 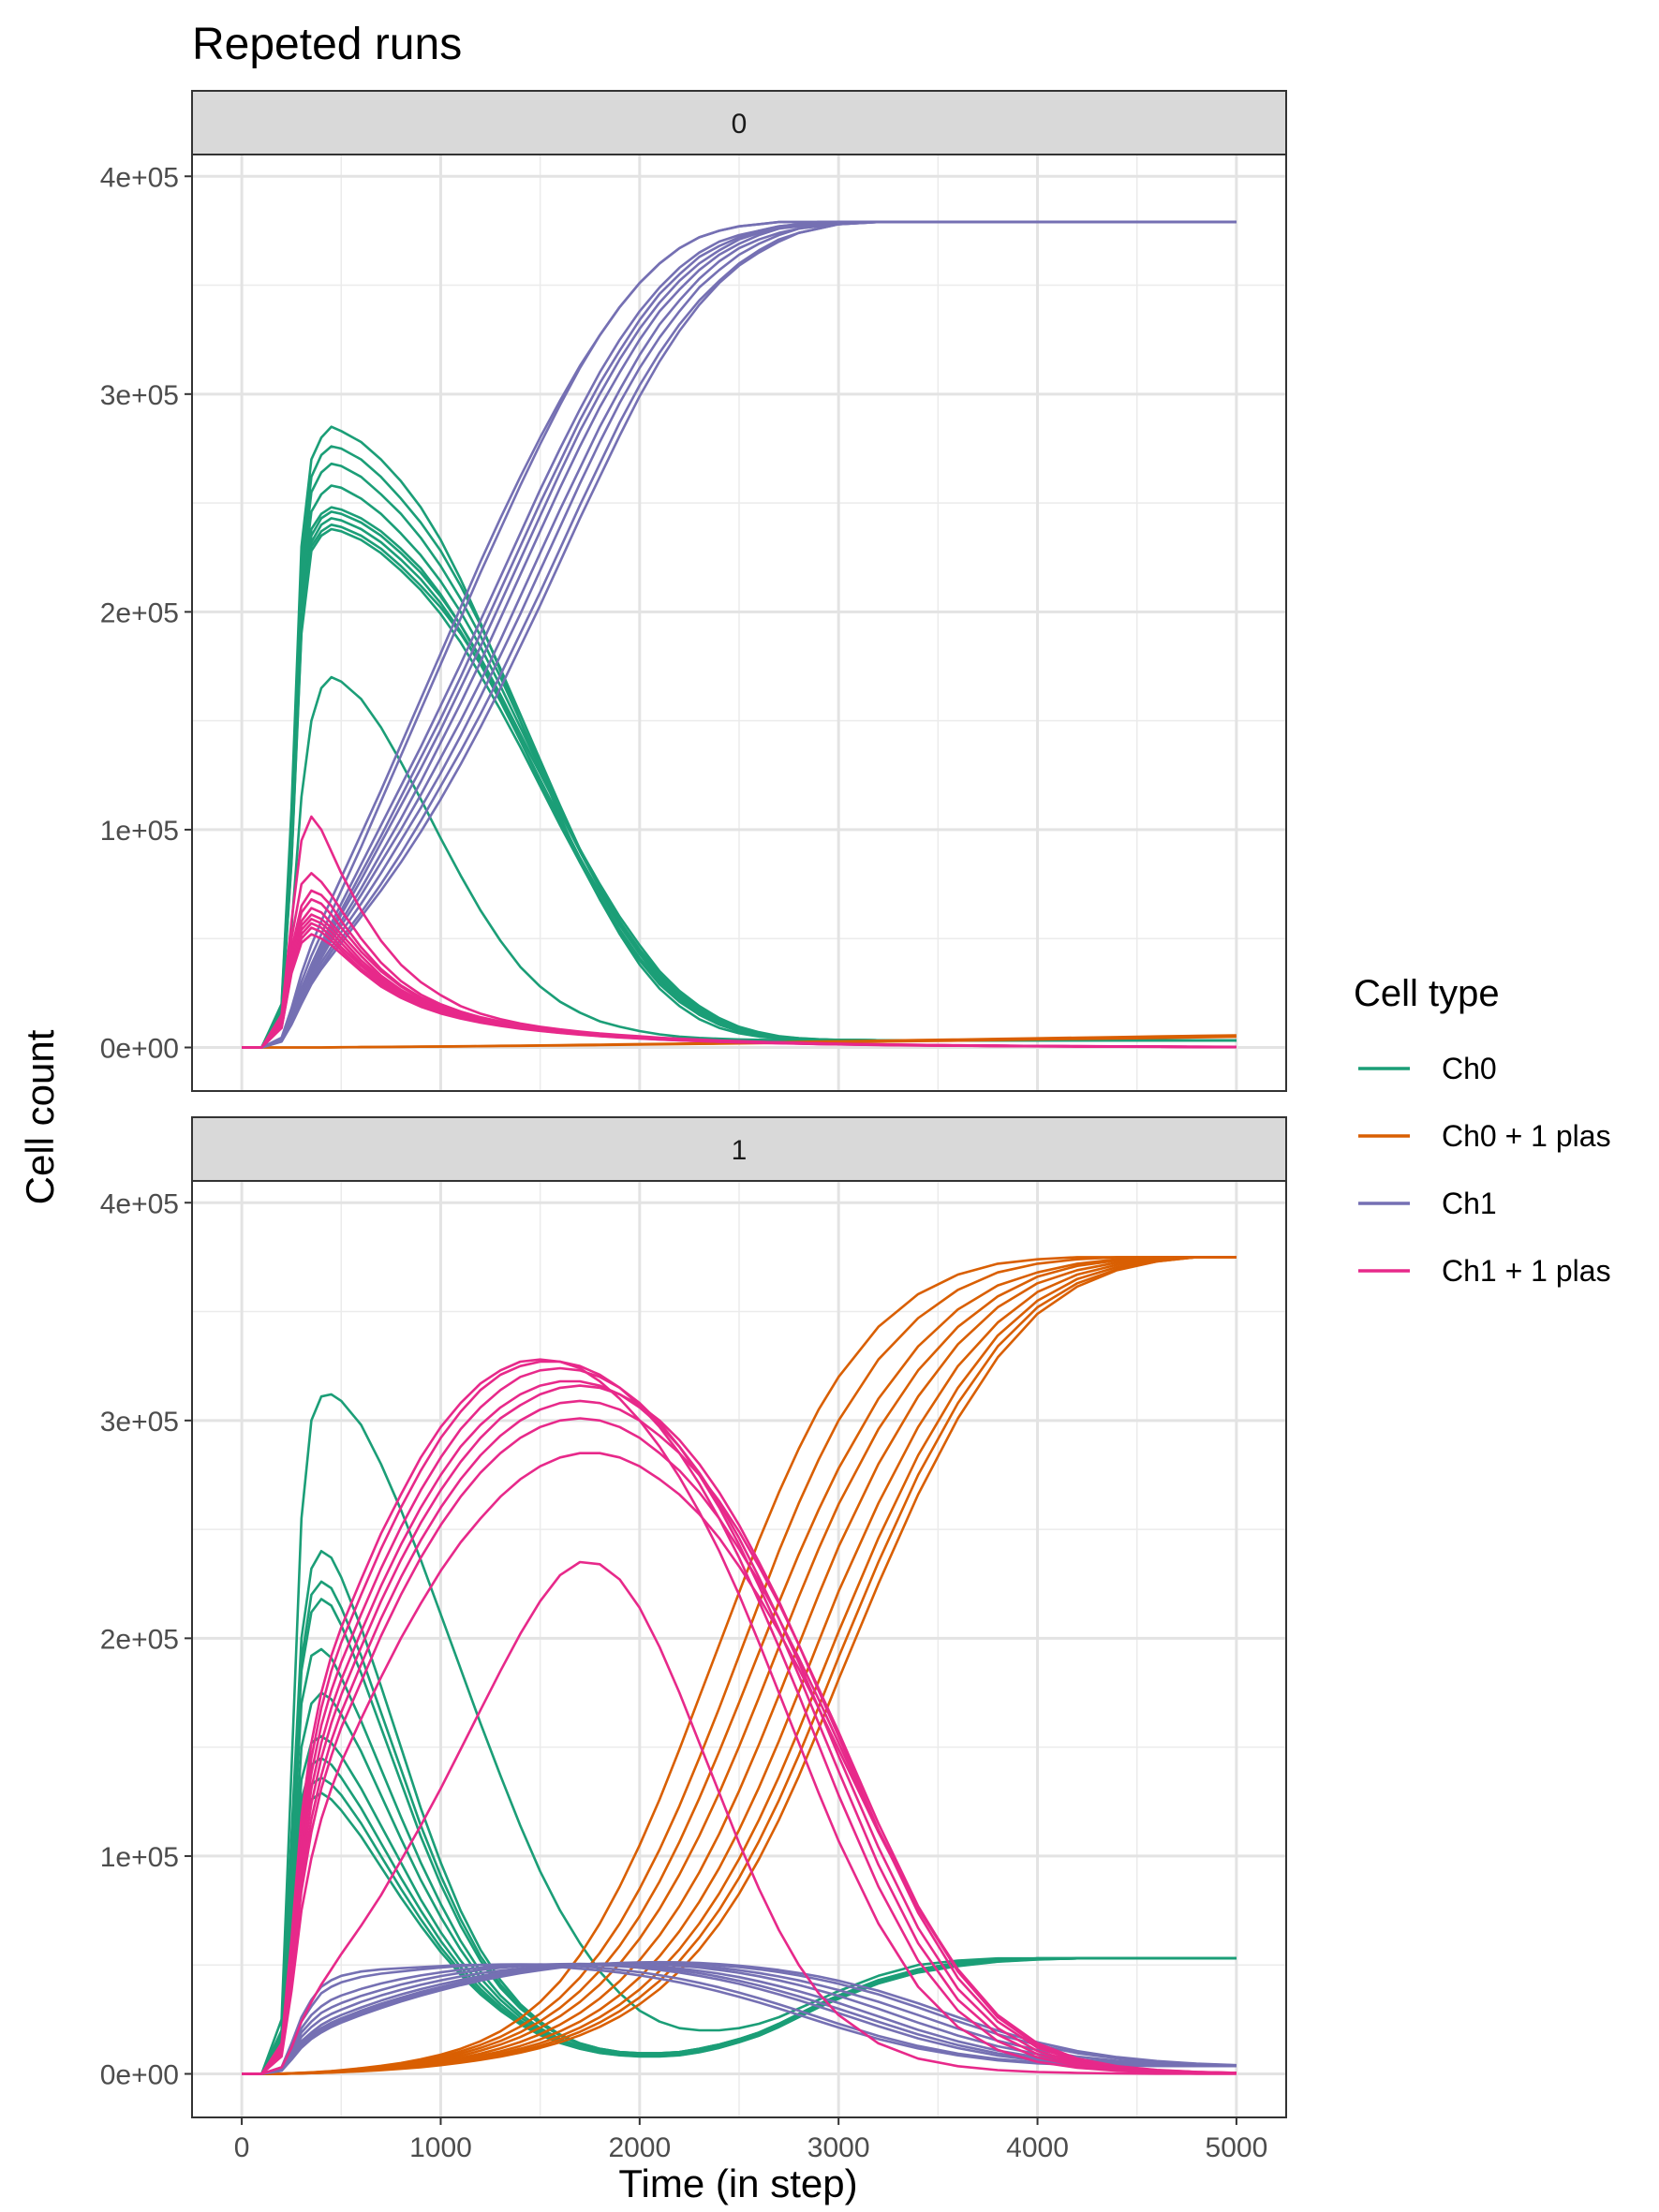 I want to click on x-axis-title: Time (in step), so click(x=737, y=2183).